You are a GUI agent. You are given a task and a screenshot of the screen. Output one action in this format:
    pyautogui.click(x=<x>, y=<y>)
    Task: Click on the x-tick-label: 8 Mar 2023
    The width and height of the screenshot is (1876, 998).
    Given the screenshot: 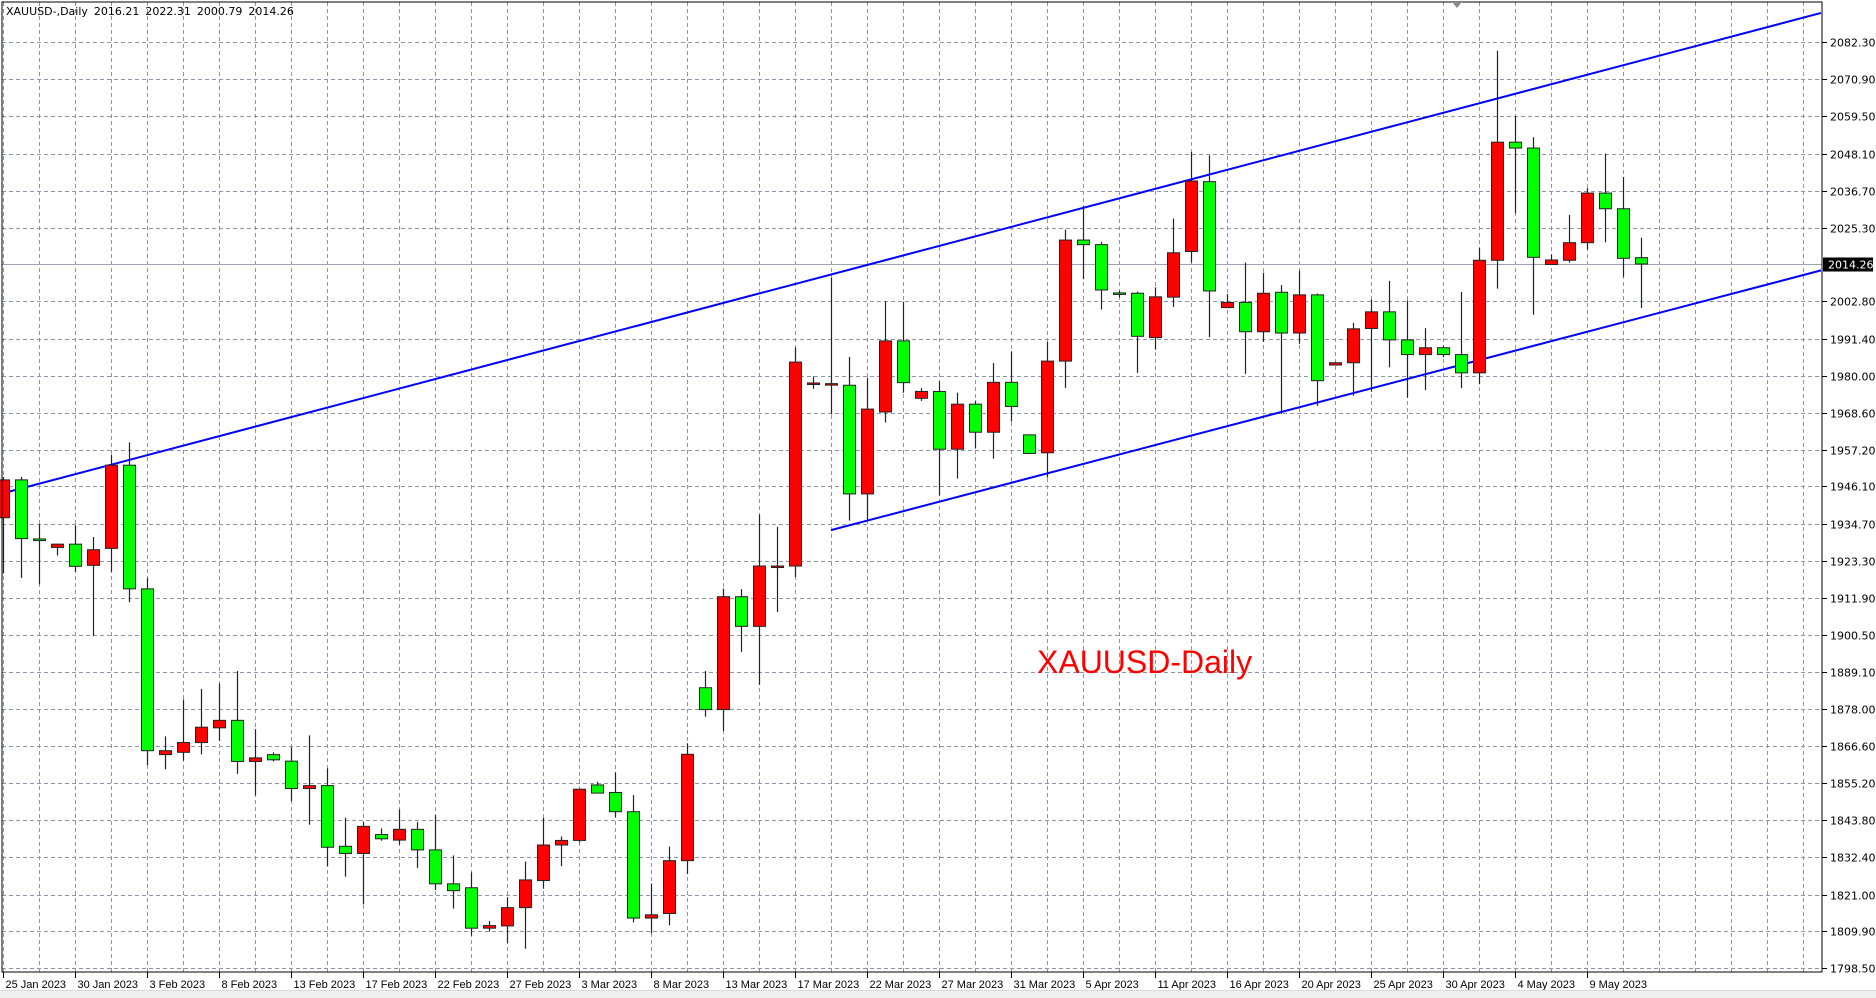 What is the action you would take?
    pyautogui.click(x=682, y=985)
    